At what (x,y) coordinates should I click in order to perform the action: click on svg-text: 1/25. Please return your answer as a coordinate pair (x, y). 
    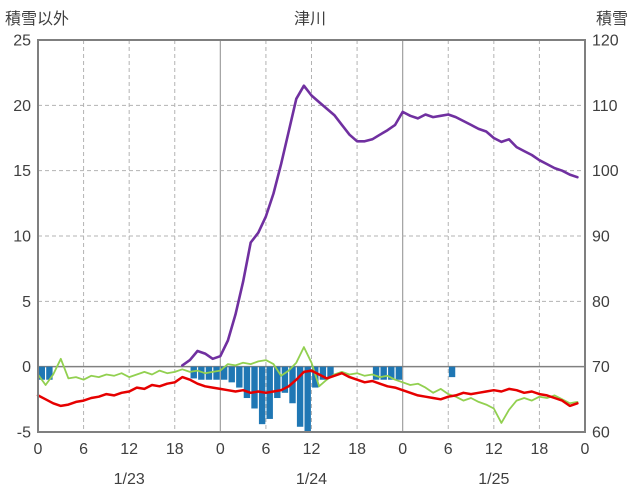
    Looking at the image, I should click on (493, 479).